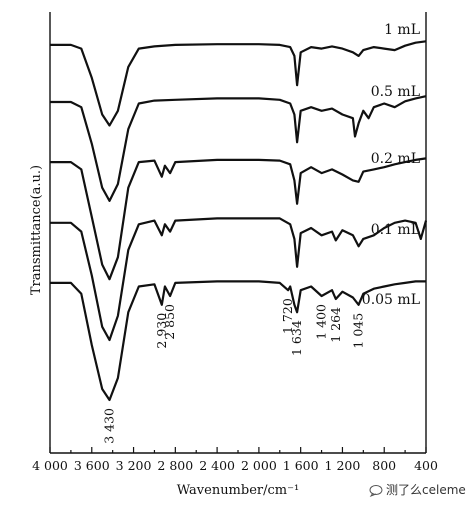 Image resolution: width=472 pixels, height=512 pixels. Describe the element at coordinates (287, 316) in the screenshot. I see `peak-label: 1 720` at that location.